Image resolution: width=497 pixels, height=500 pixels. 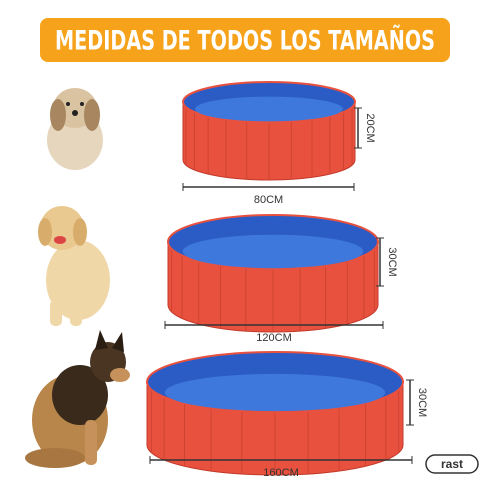 What do you see at coordinates (77, 399) in the screenshot?
I see `dog-large` at bounding box center [77, 399].